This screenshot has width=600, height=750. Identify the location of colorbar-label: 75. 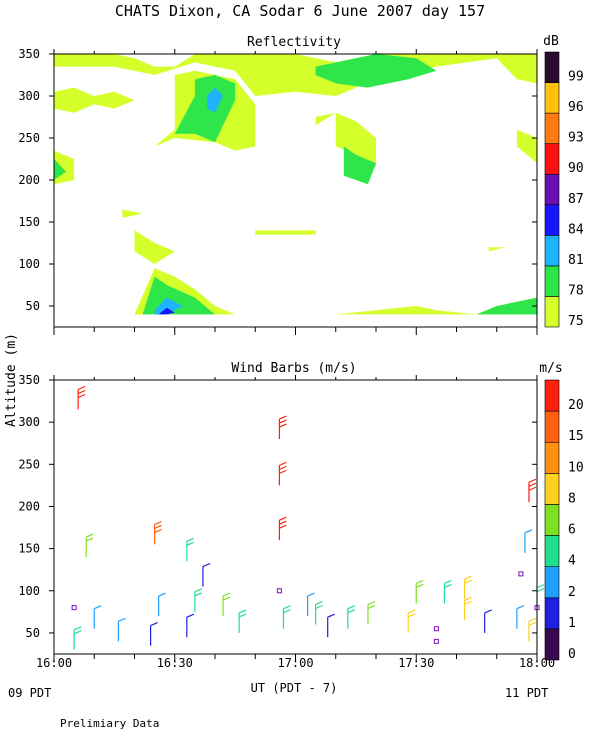
(576, 321).